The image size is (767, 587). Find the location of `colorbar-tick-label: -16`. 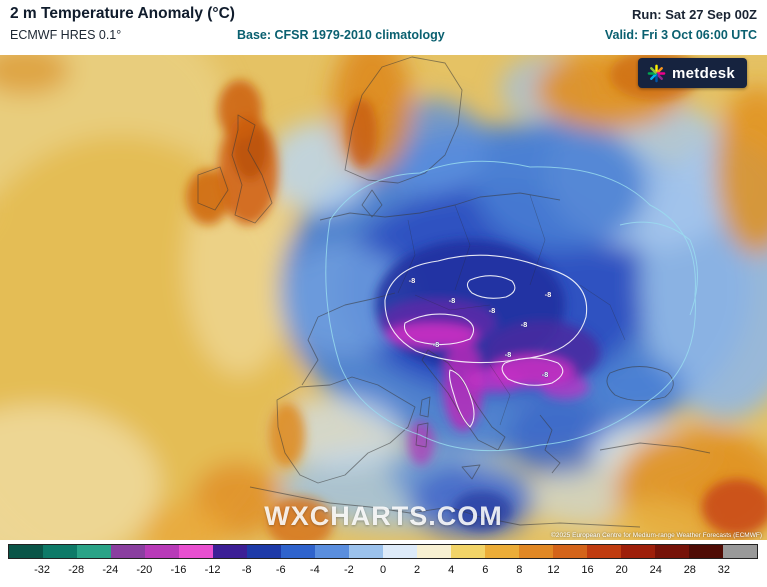

colorbar-tick-label: -16 is located at coordinates (178, 570).